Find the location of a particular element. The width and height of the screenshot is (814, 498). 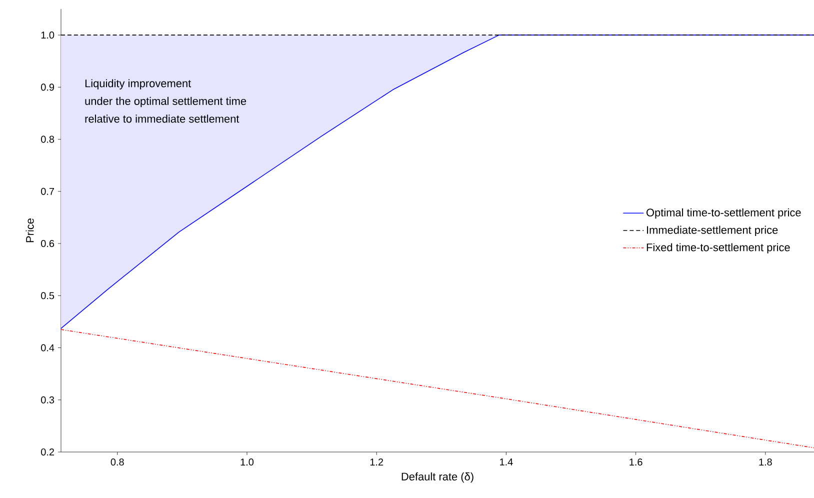

legend-label: Immediate-settlement price is located at coordinates (712, 231).